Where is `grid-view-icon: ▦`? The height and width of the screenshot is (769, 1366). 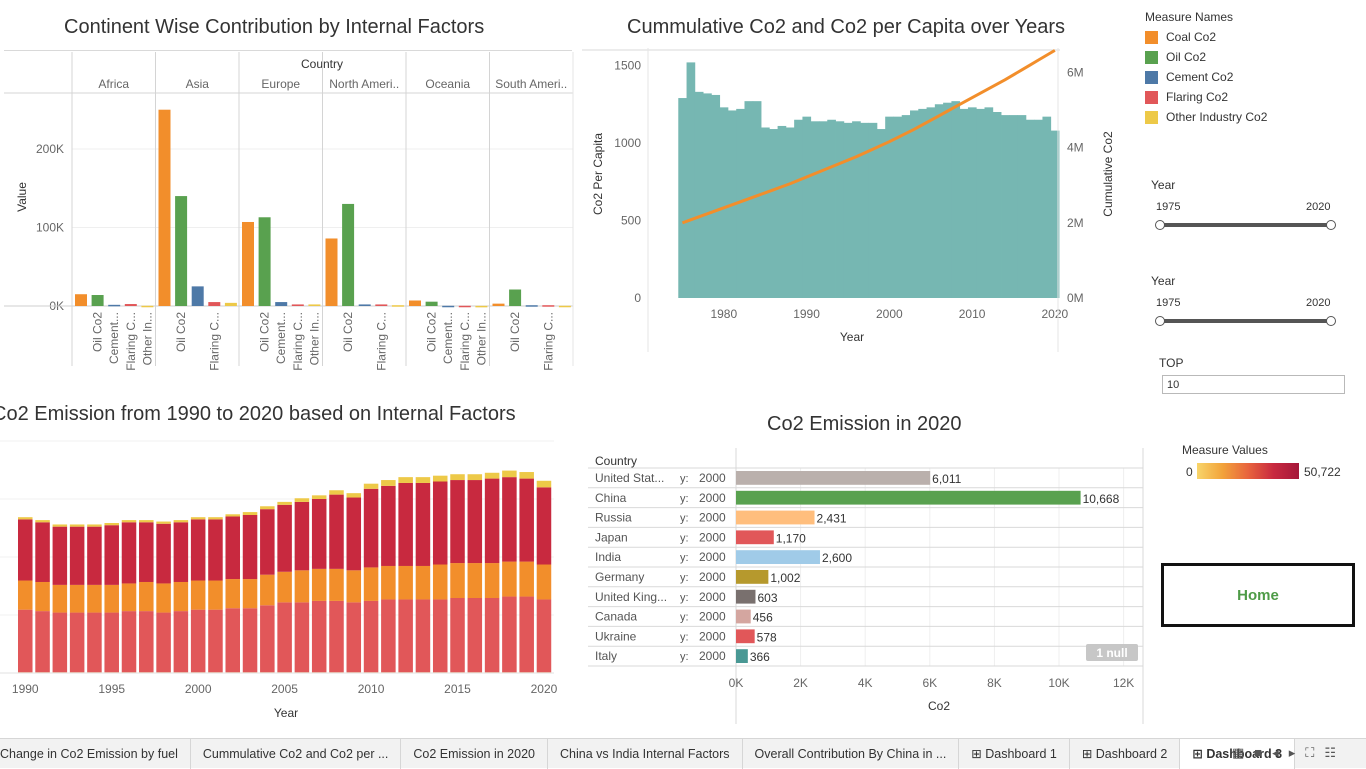 grid-view-icon: ▦ is located at coordinates (1238, 752).